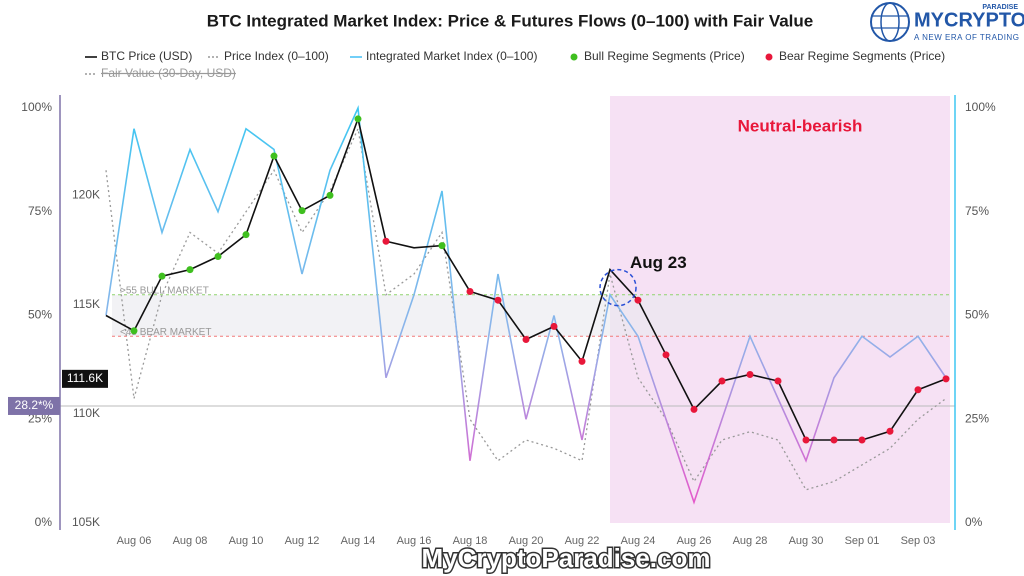  What do you see at coordinates (566, 558) in the screenshot?
I see `watermark: MyCryptoParadise.com` at bounding box center [566, 558].